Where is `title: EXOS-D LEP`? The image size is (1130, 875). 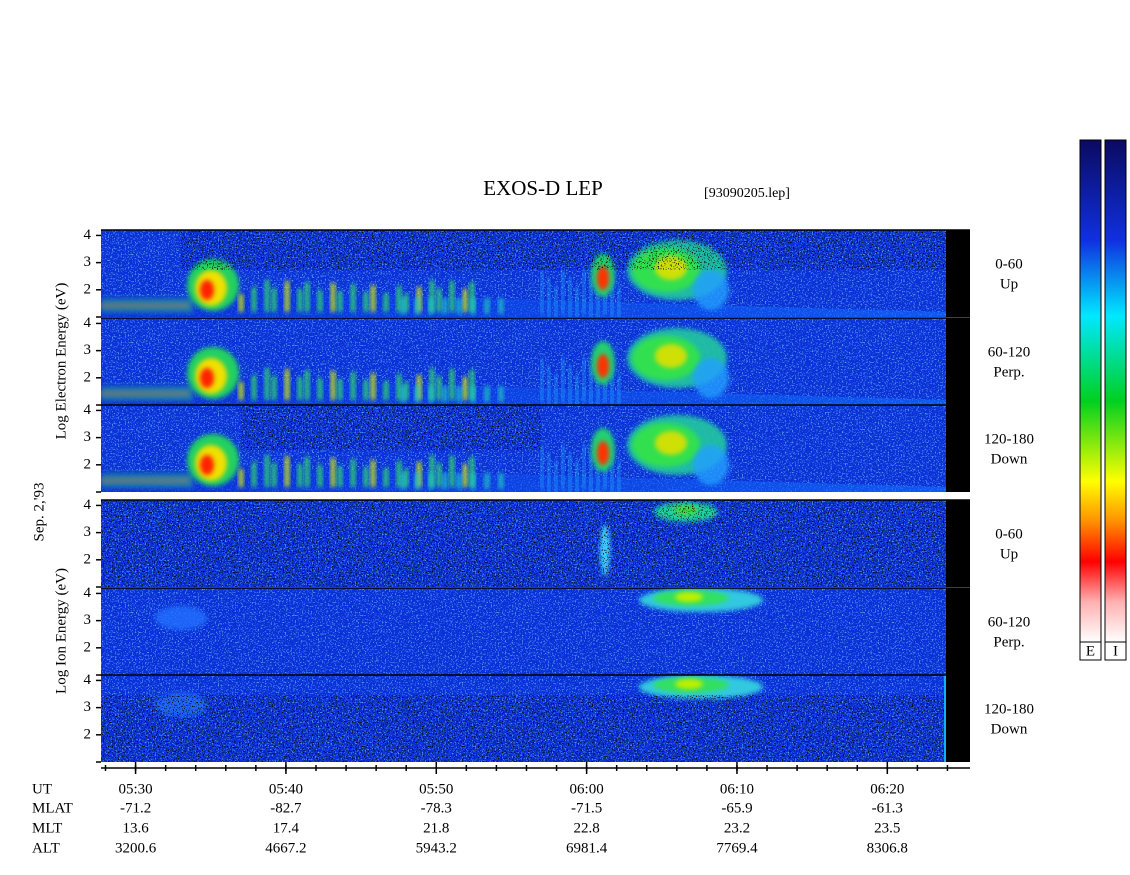
title: EXOS-D LEP is located at coordinates (543, 188).